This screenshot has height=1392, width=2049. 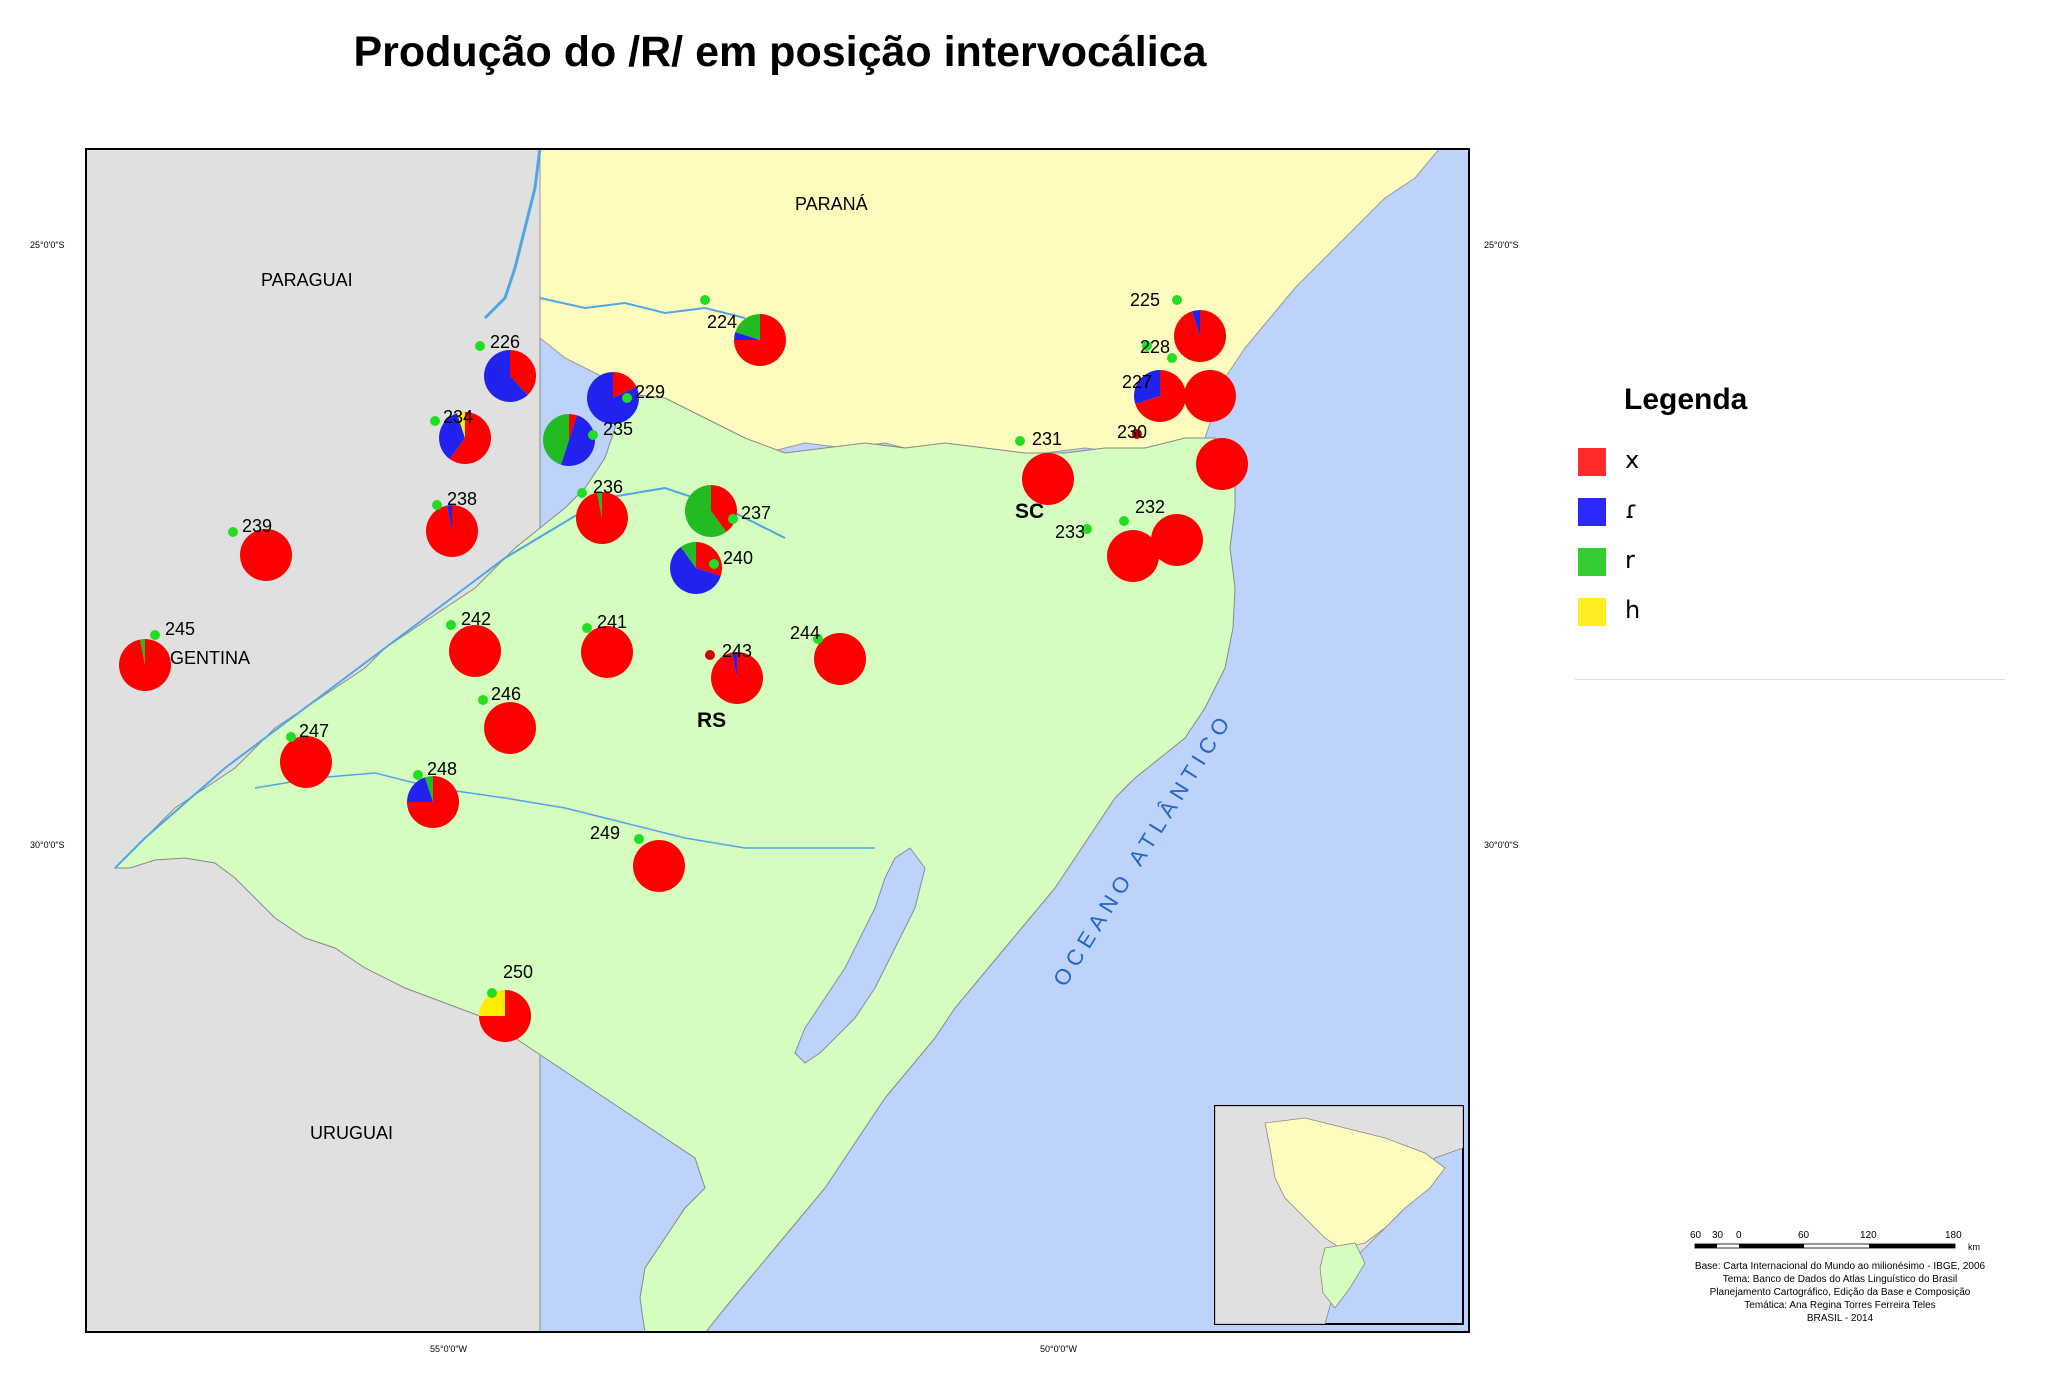 What do you see at coordinates (1592, 512) in the screenshot?
I see `legend-swatch-tap` at bounding box center [1592, 512].